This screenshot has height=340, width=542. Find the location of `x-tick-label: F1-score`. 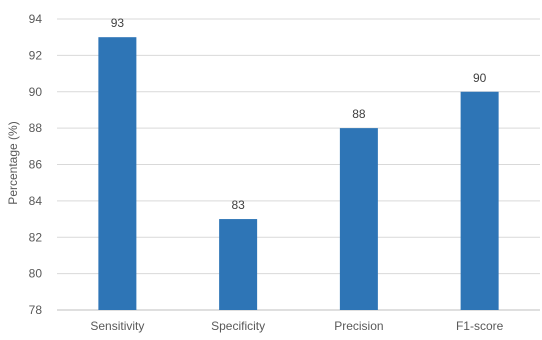

x-tick-label: F1-score is located at coordinates (480, 326).